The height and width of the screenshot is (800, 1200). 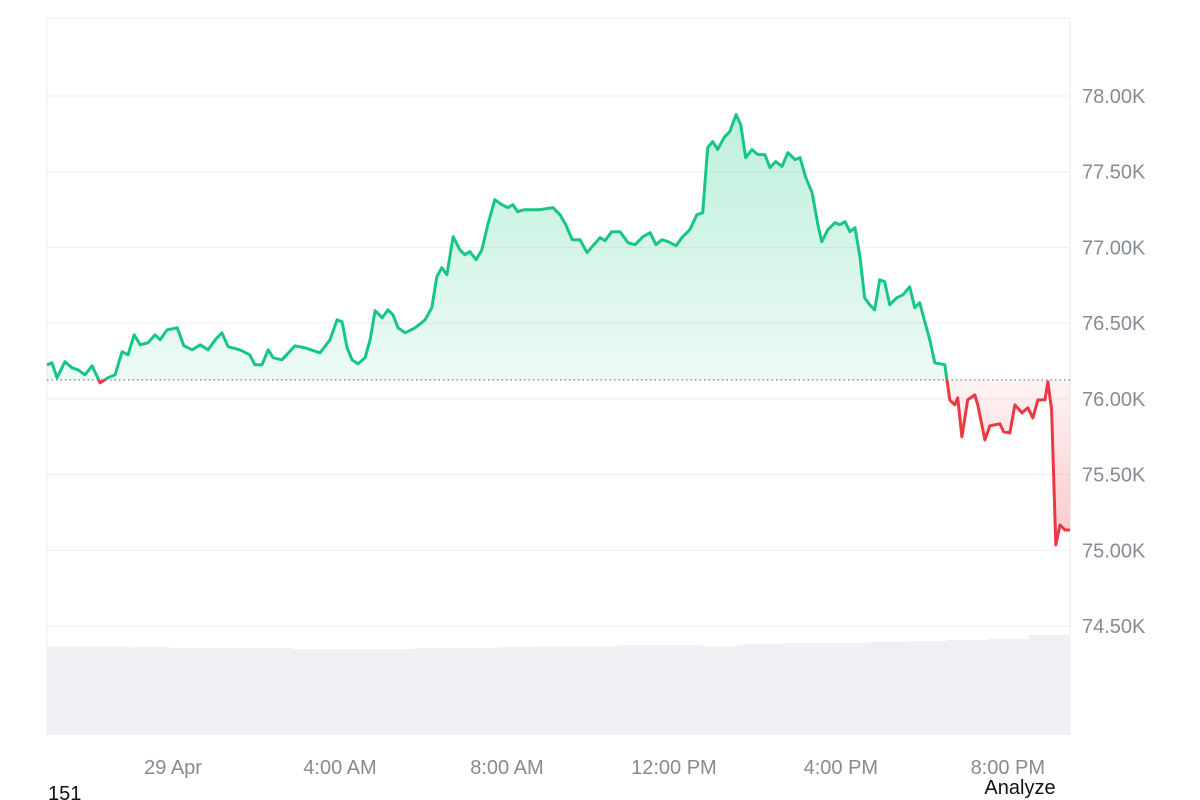 What do you see at coordinates (1008, 768) in the screenshot?
I see `x-tick-label: 8:00 PM` at bounding box center [1008, 768].